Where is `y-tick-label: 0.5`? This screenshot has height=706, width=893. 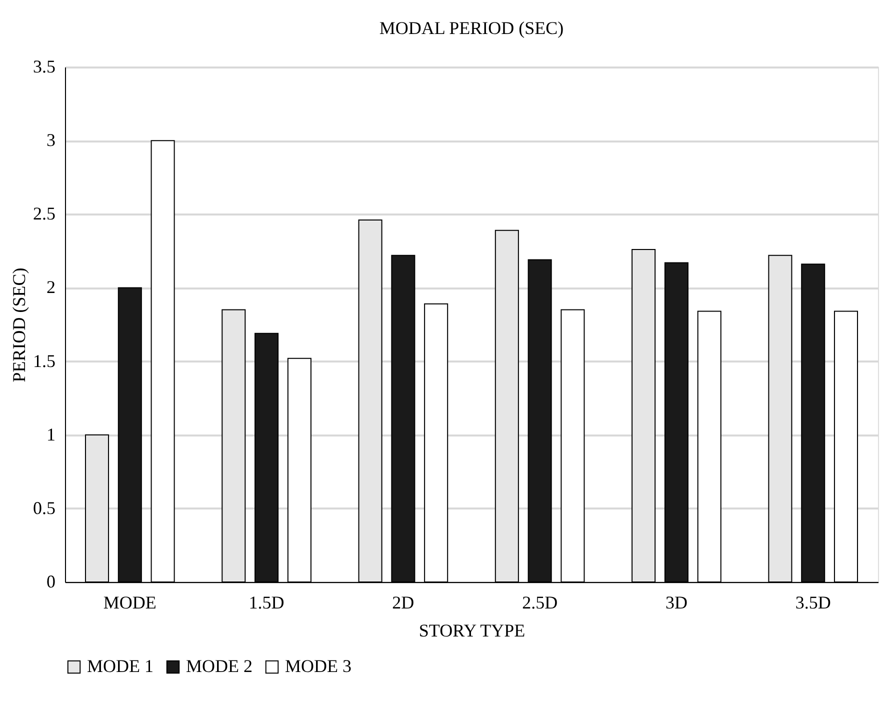 y-tick-label: 0.5 is located at coordinates (44, 508).